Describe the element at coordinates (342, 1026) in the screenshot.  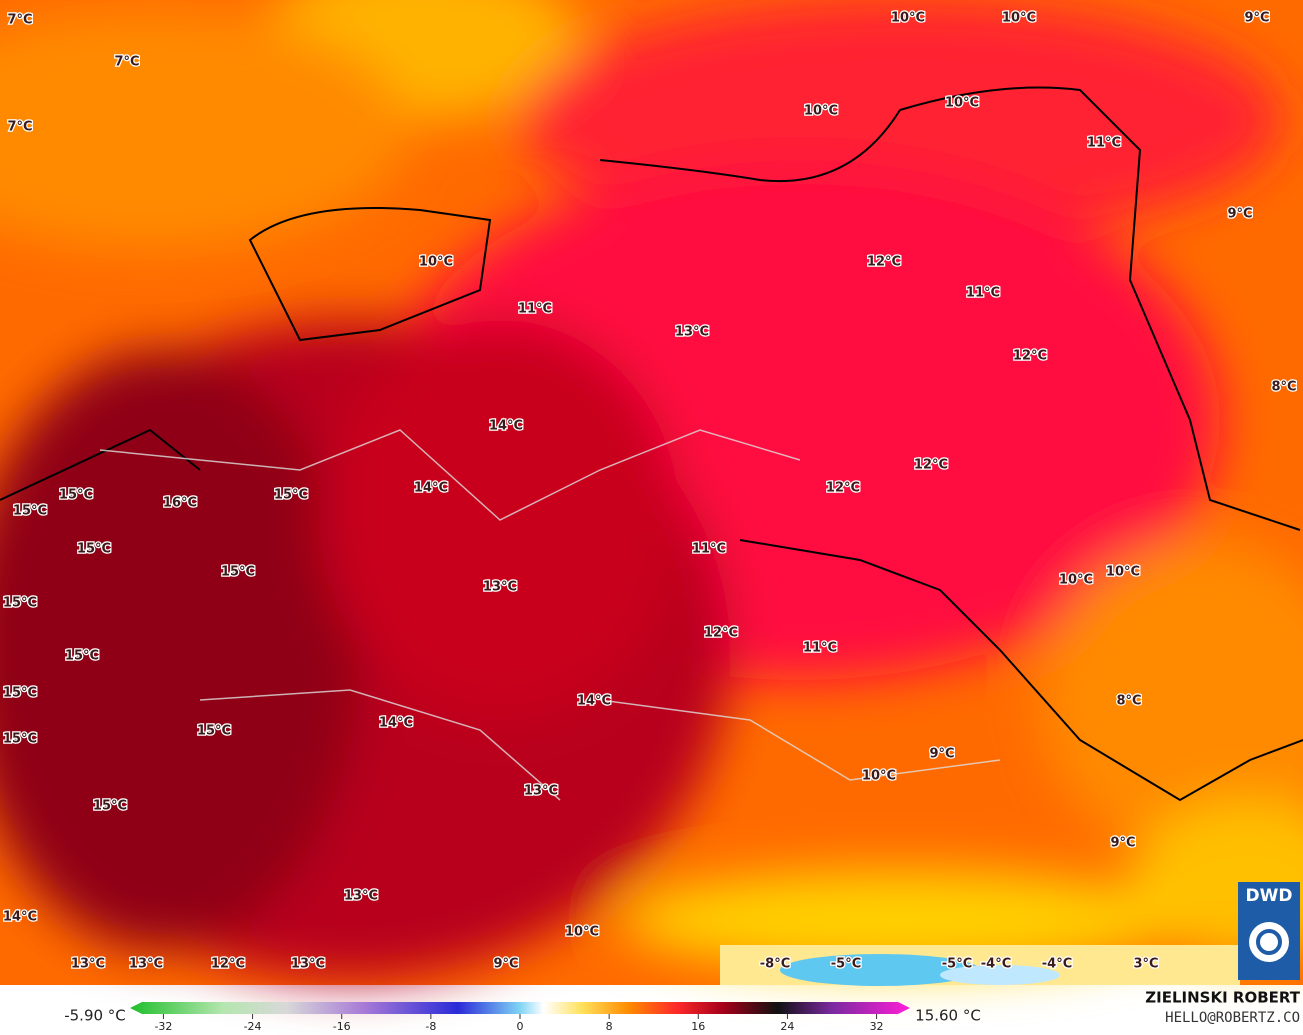
I see `tick-label: -16` at that location.